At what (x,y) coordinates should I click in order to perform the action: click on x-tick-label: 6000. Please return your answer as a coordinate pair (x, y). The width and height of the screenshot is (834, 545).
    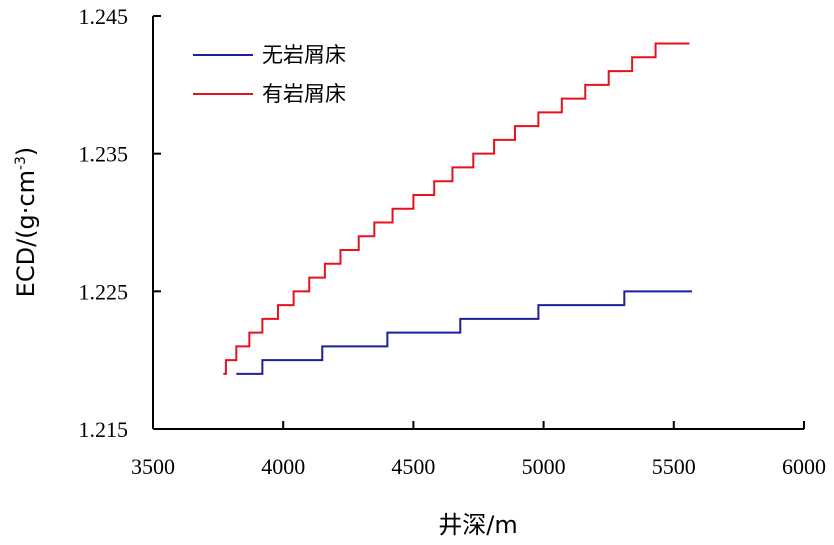
    Looking at the image, I should click on (804, 466).